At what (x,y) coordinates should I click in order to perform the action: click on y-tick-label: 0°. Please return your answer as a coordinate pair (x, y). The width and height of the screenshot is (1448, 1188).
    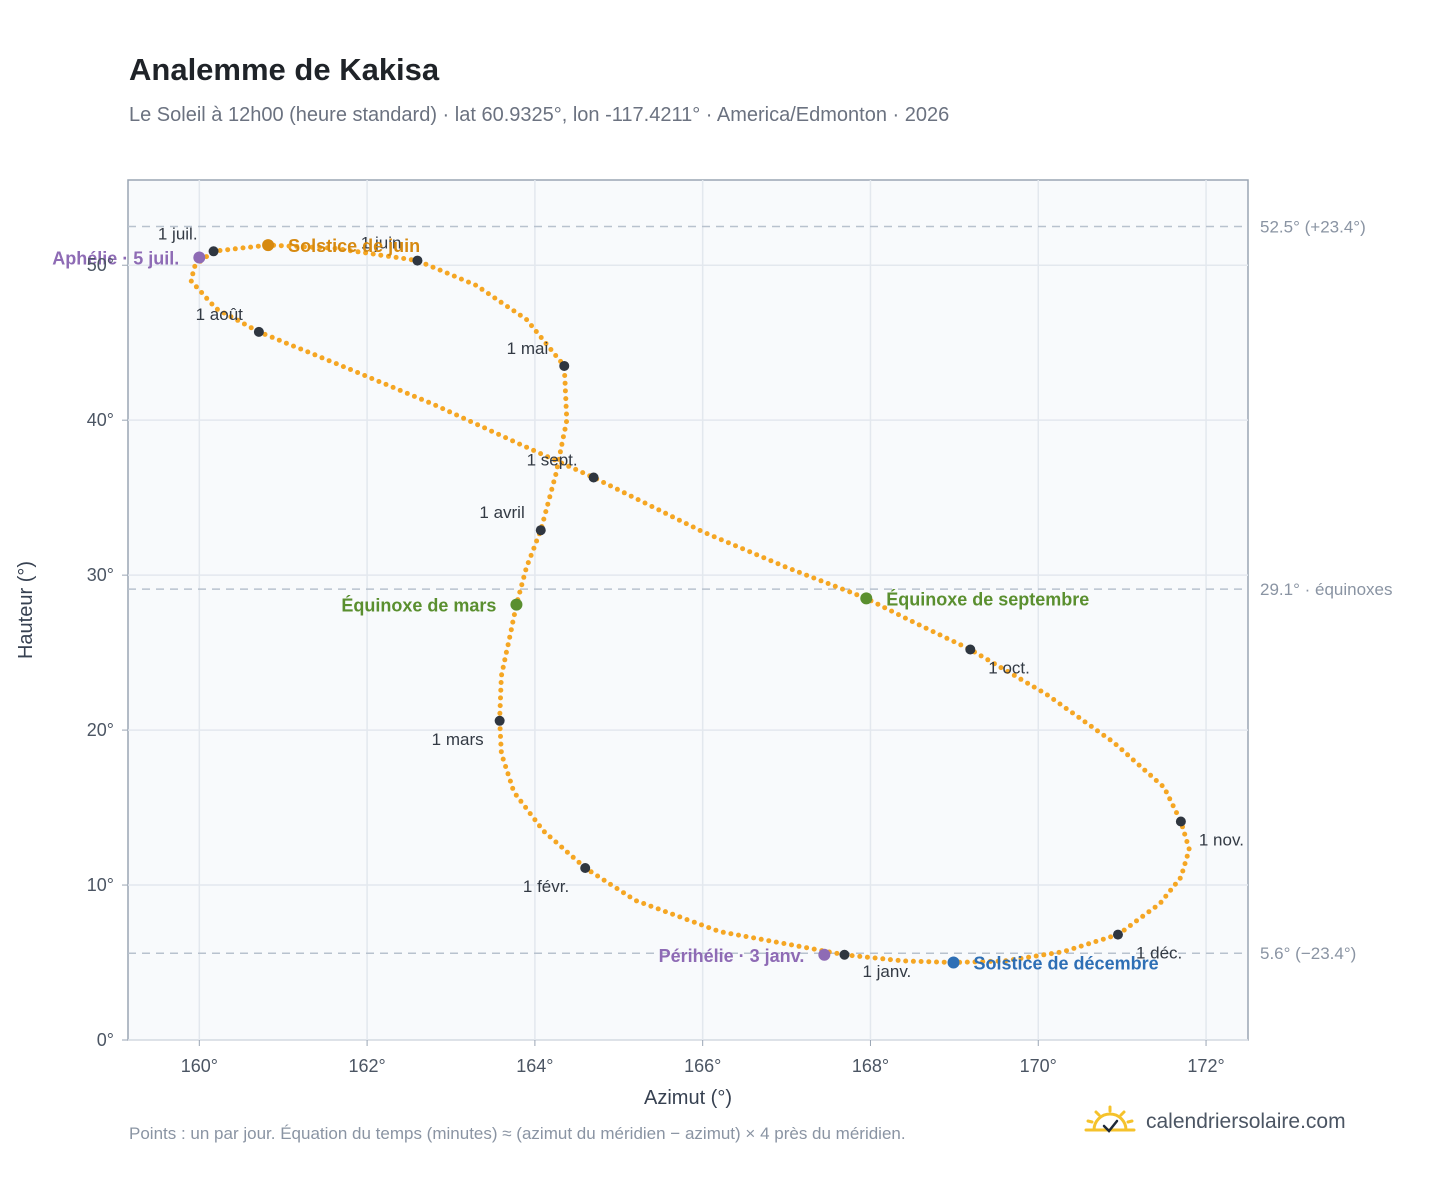
    Looking at the image, I should click on (105, 1040).